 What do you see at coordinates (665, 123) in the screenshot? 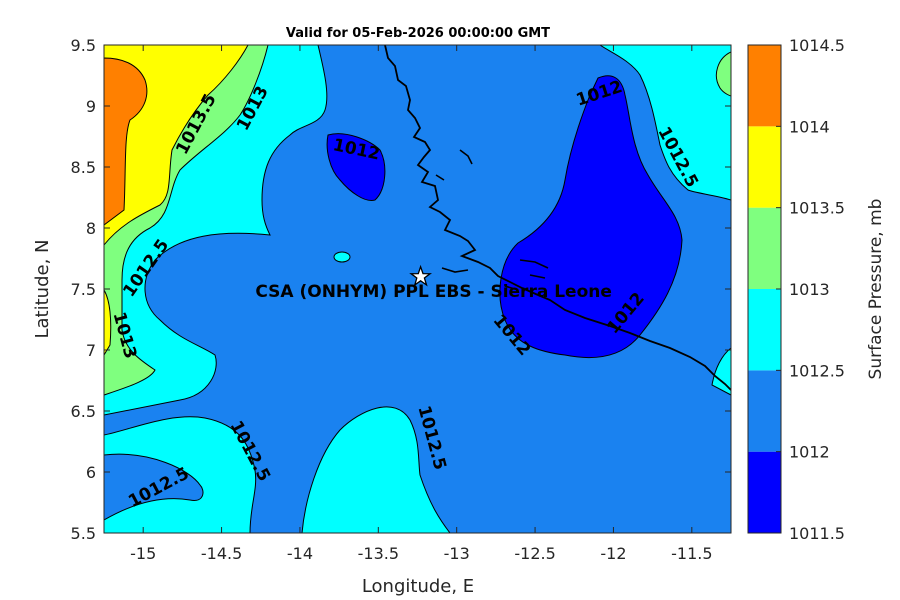
I see `region-1012-5-ne` at bounding box center [665, 123].